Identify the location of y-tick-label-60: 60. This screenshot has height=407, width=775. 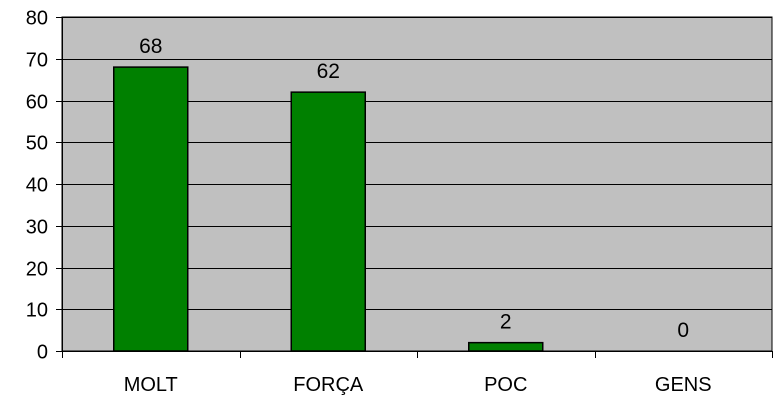
(37, 103).